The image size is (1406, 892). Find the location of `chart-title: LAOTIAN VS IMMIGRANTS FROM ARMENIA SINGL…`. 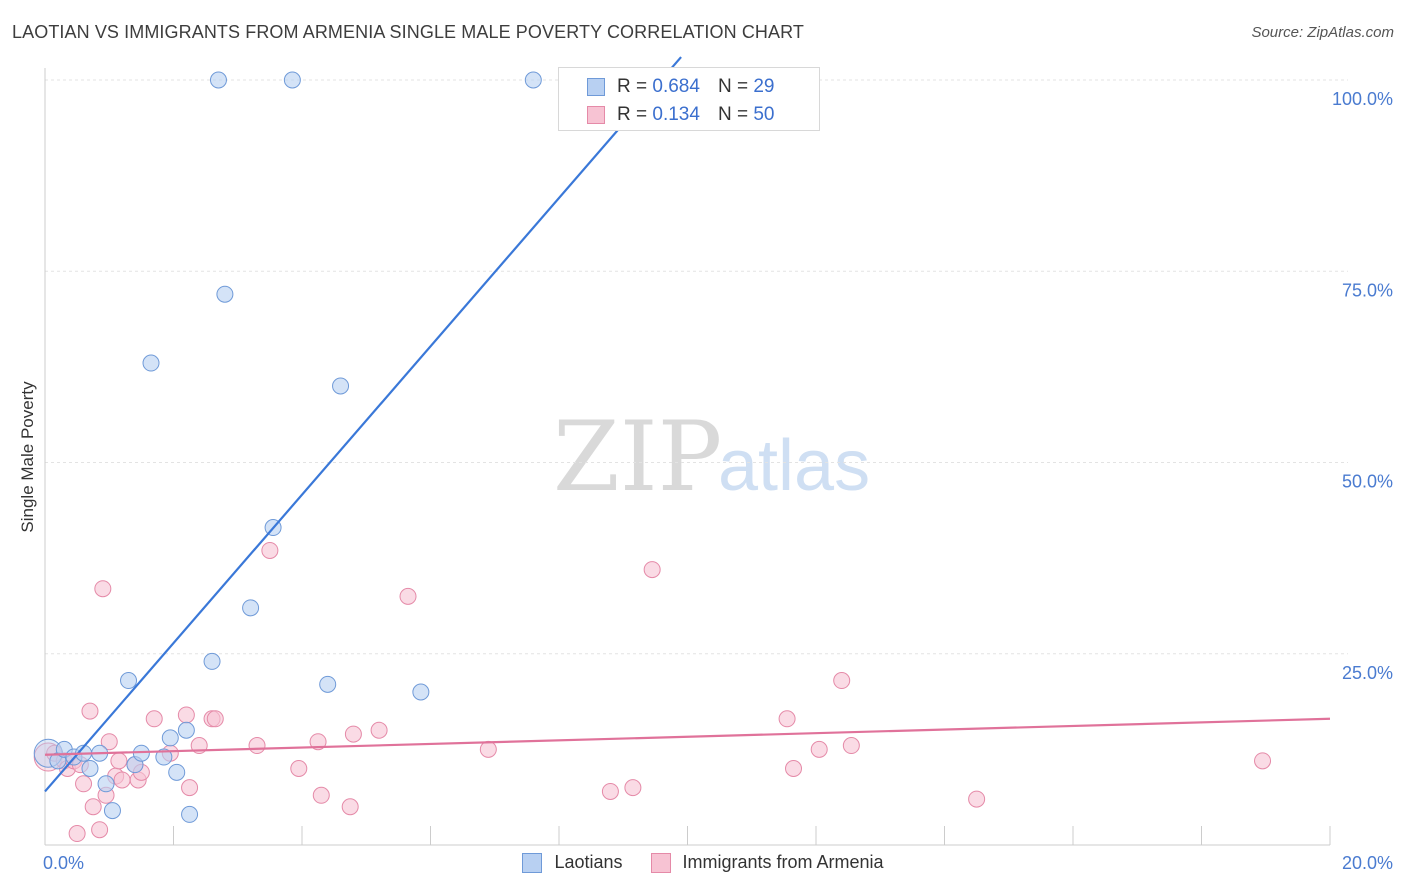

chart-title: LAOTIAN VS IMMIGRANTS FROM ARMENIA SINGL… is located at coordinates (408, 32).